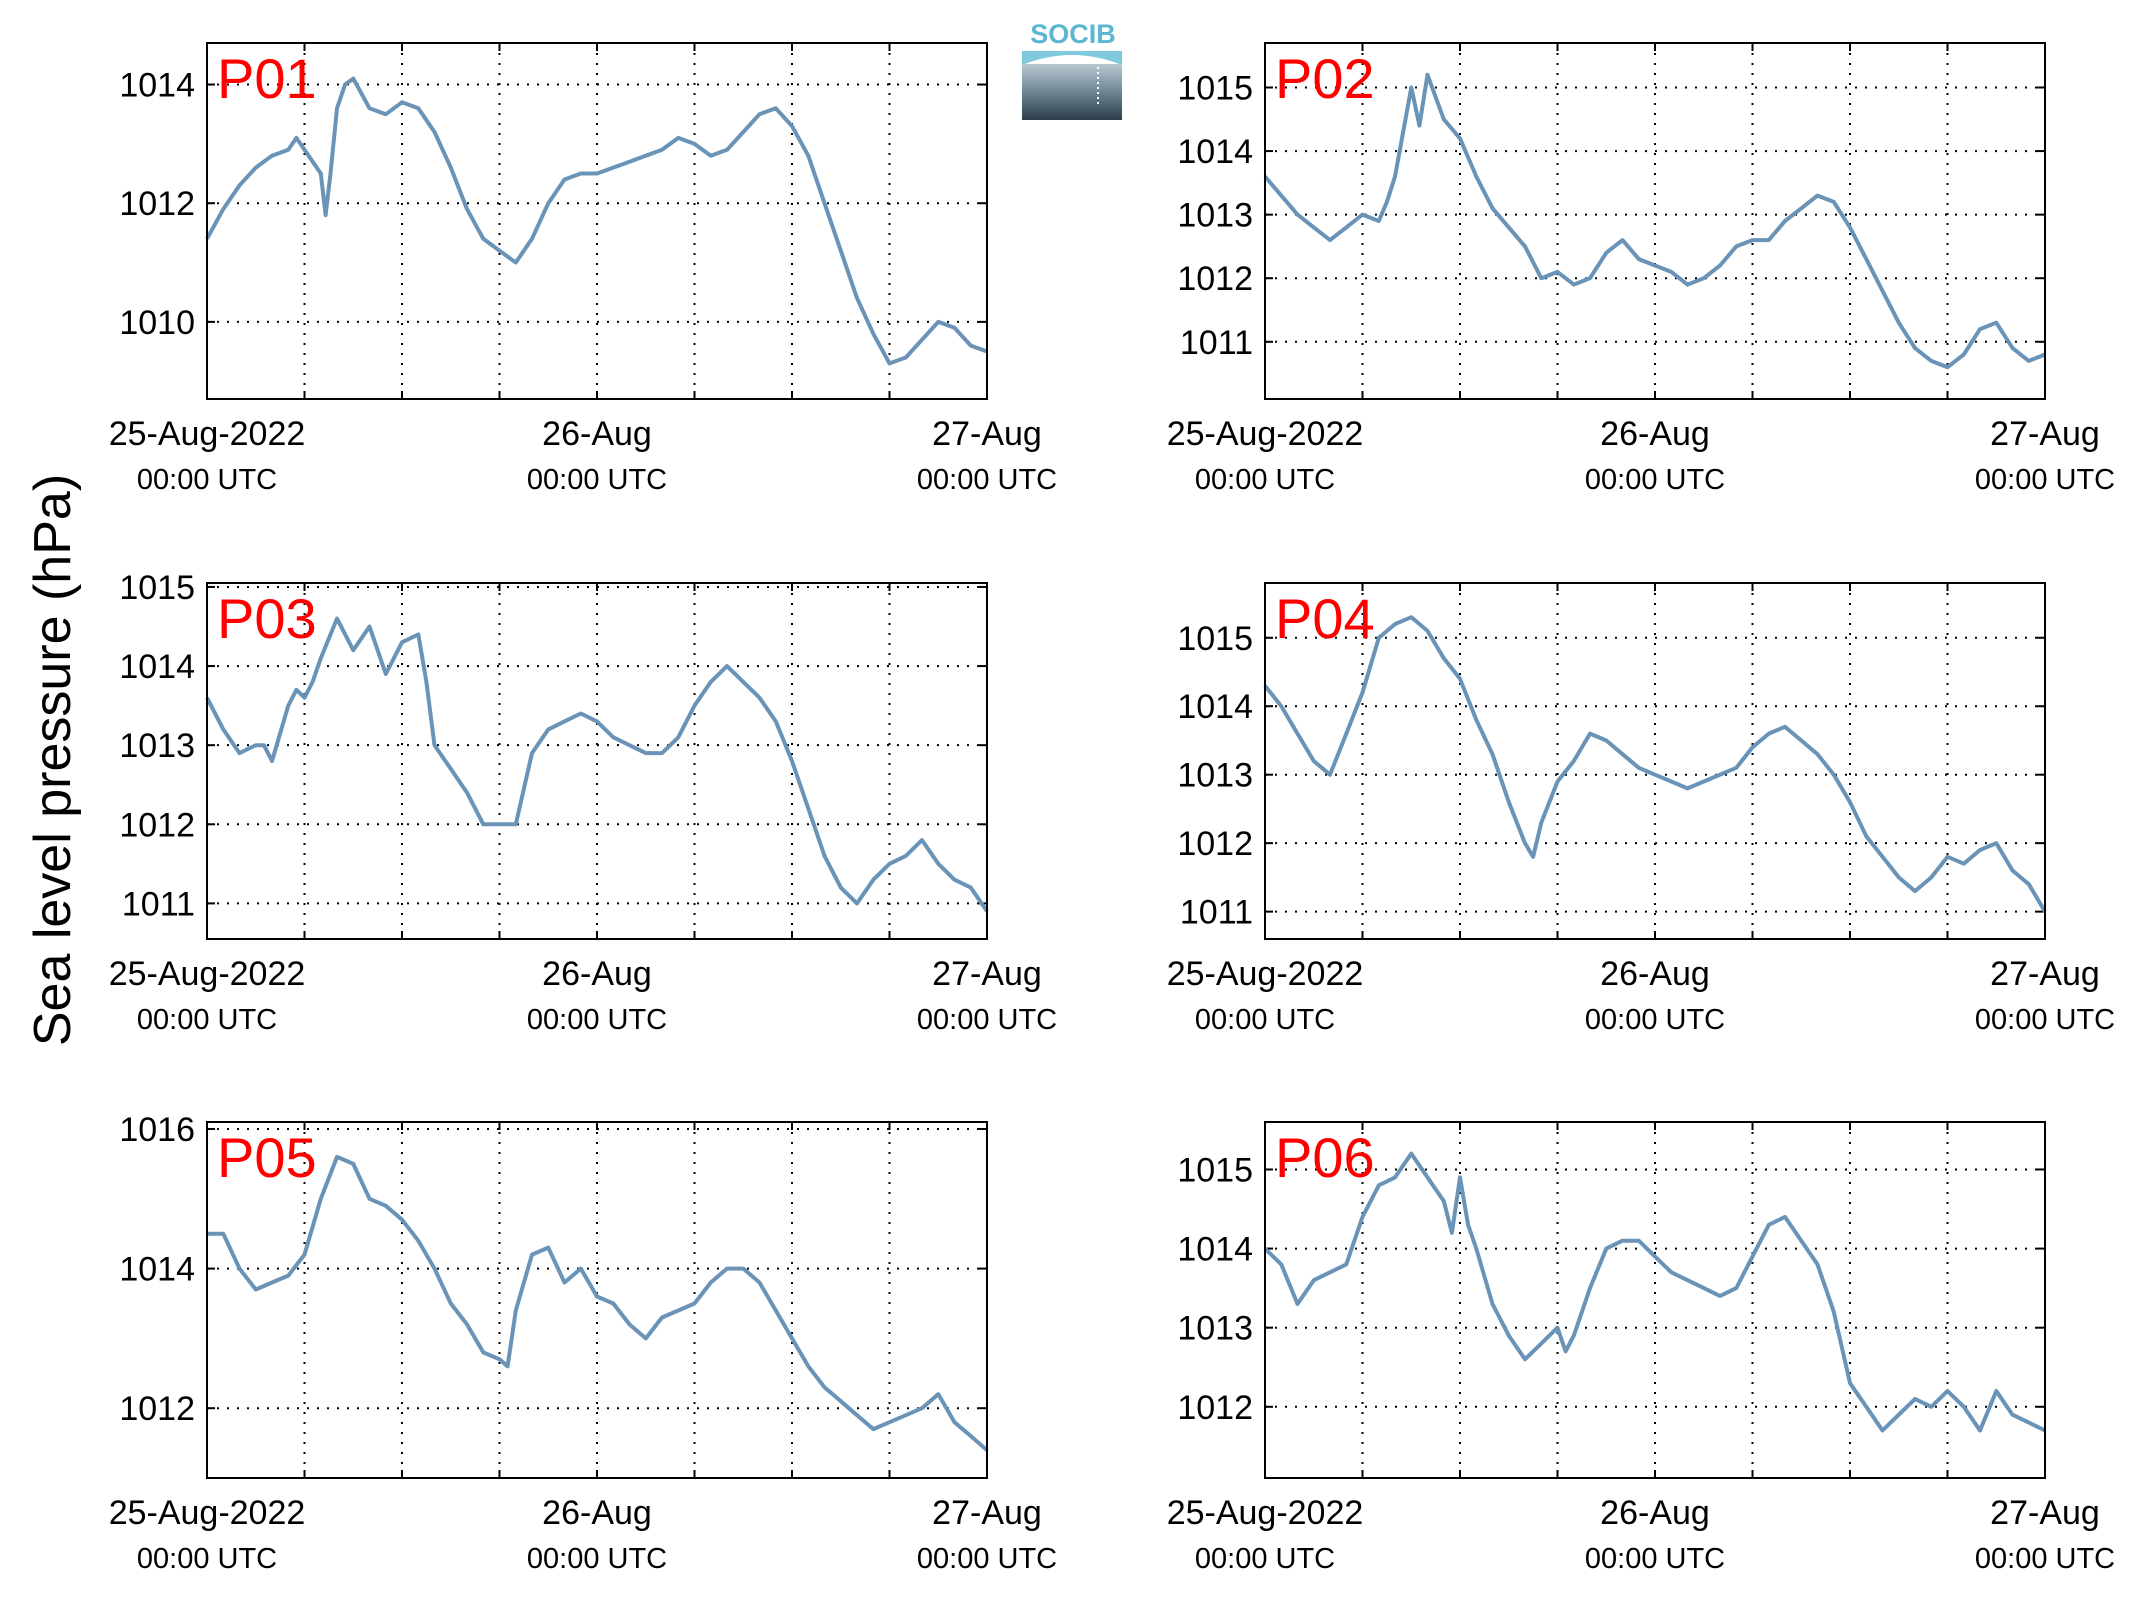  Describe the element at coordinates (267, 1157) in the screenshot. I see `panel-label: P05` at that location.